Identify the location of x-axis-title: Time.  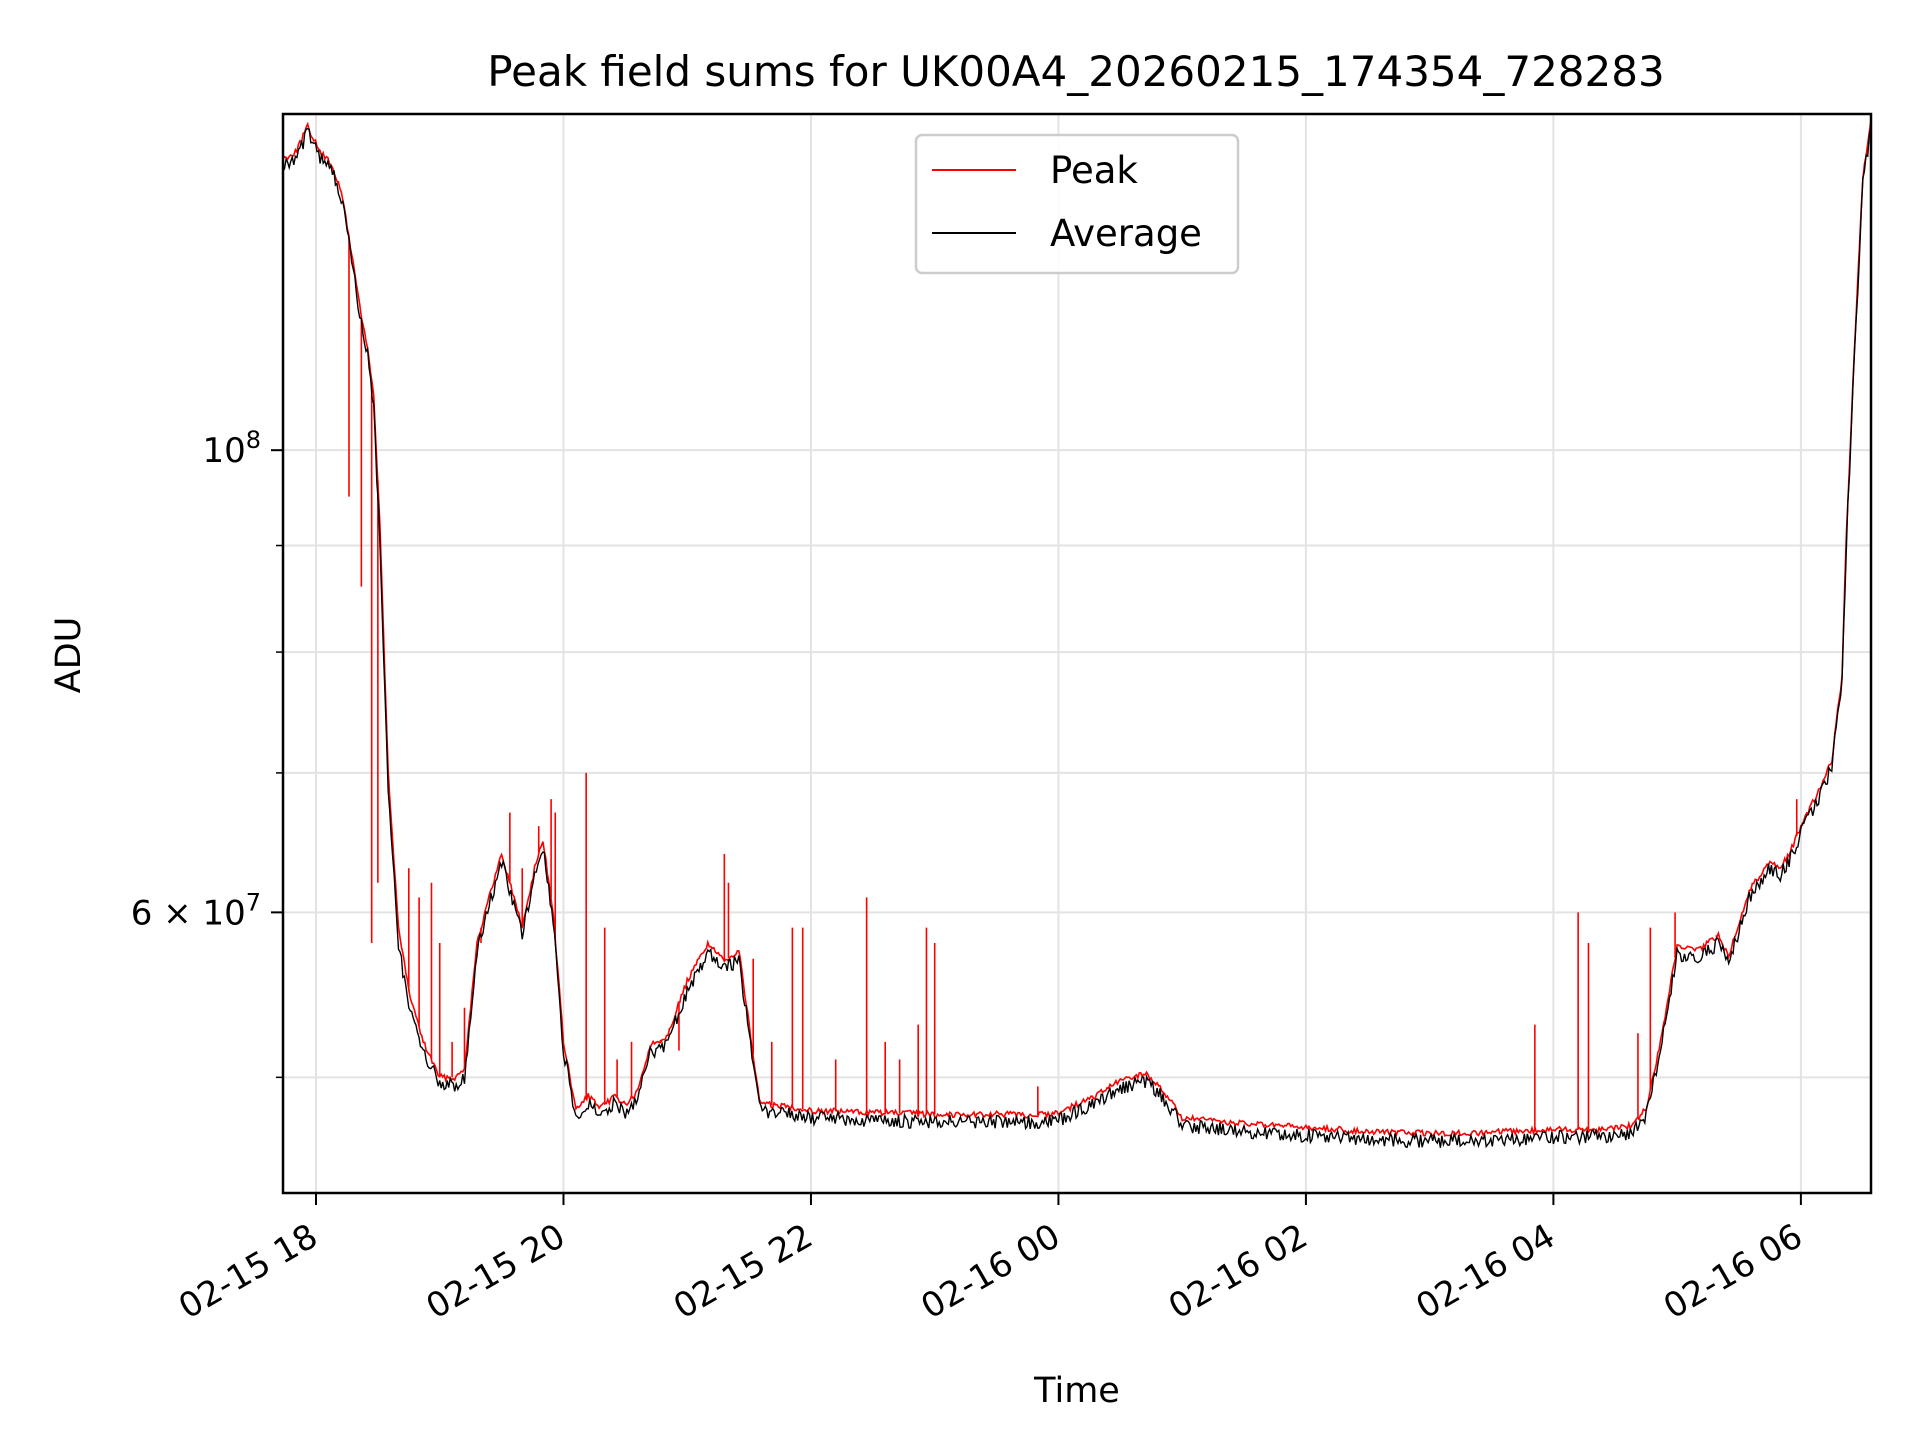
(1076, 1391).